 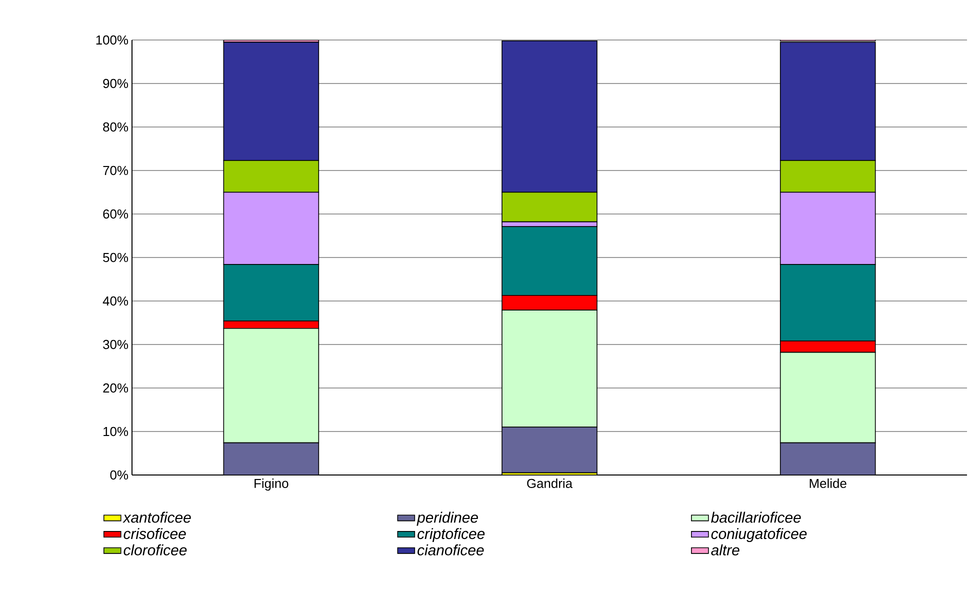 What do you see at coordinates (451, 550) in the screenshot?
I see `legend-label: cianoficee` at bounding box center [451, 550].